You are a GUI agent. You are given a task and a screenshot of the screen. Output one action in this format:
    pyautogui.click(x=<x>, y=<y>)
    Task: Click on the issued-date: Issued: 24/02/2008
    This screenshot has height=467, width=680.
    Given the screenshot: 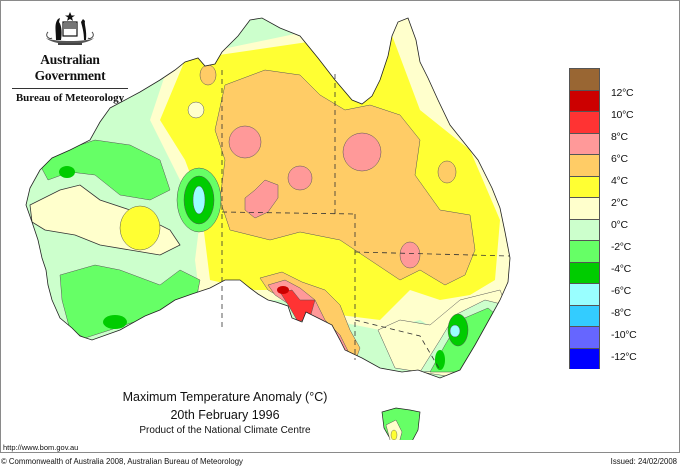 What is the action you would take?
    pyautogui.click(x=643, y=461)
    